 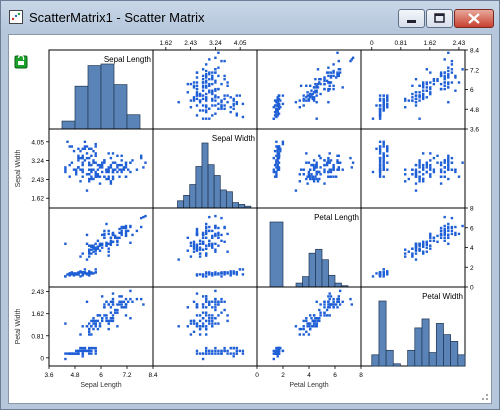 What do you see at coordinates (474, 18) in the screenshot?
I see `close-button` at bounding box center [474, 18].